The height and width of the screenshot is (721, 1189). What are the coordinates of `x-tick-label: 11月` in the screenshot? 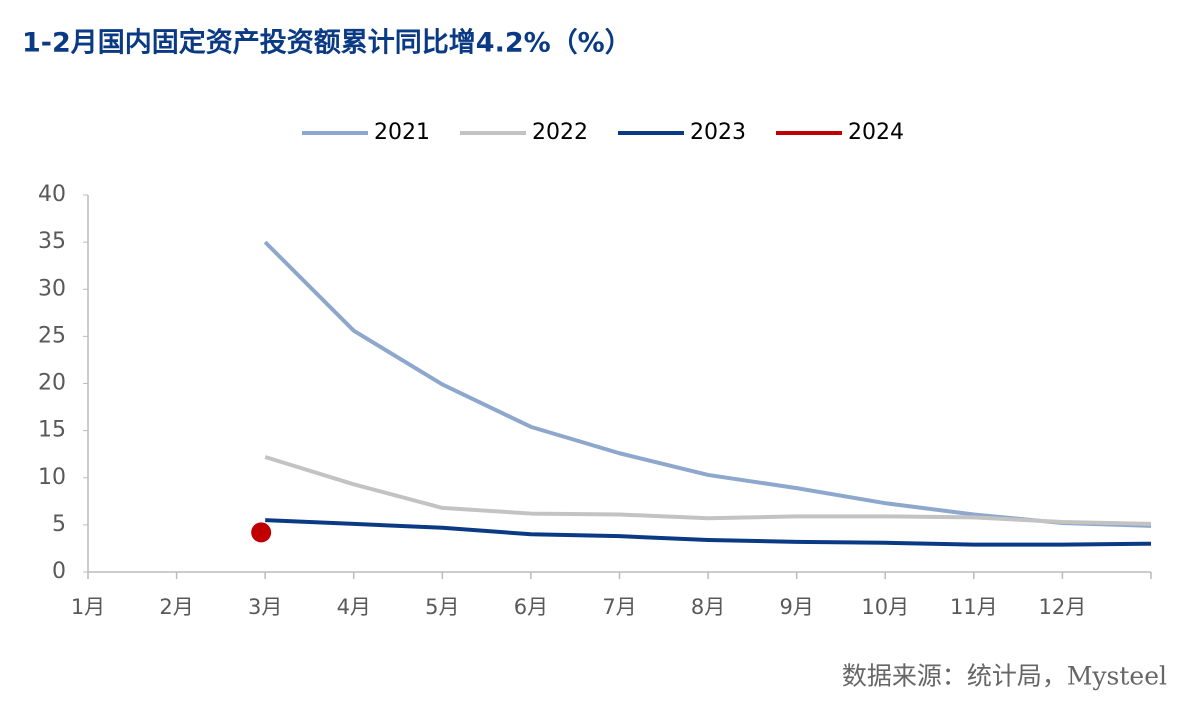 It's located at (974, 607).